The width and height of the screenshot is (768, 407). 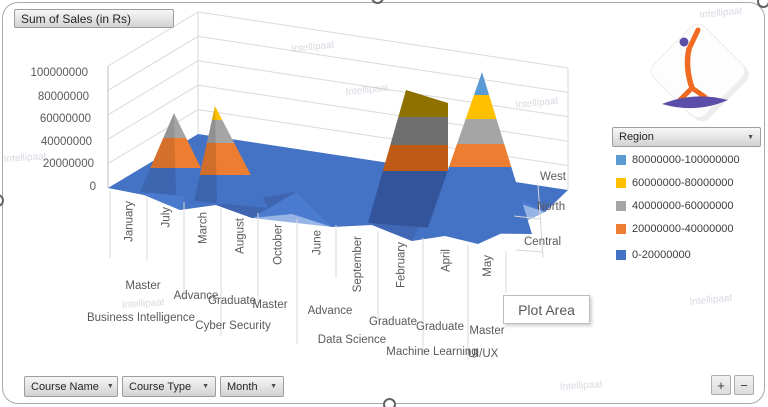 I want to click on legend-item: 20000000-40000000, so click(x=675, y=229).